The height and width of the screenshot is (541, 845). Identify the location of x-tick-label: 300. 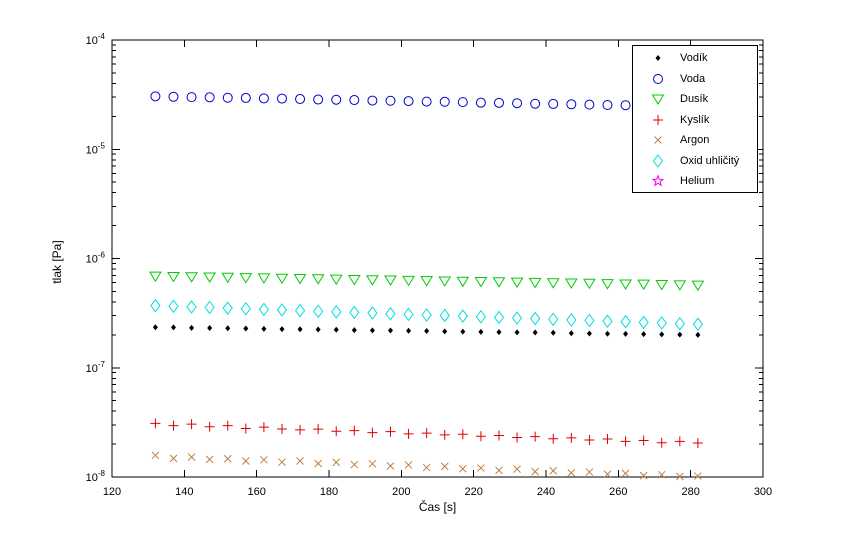
(763, 492).